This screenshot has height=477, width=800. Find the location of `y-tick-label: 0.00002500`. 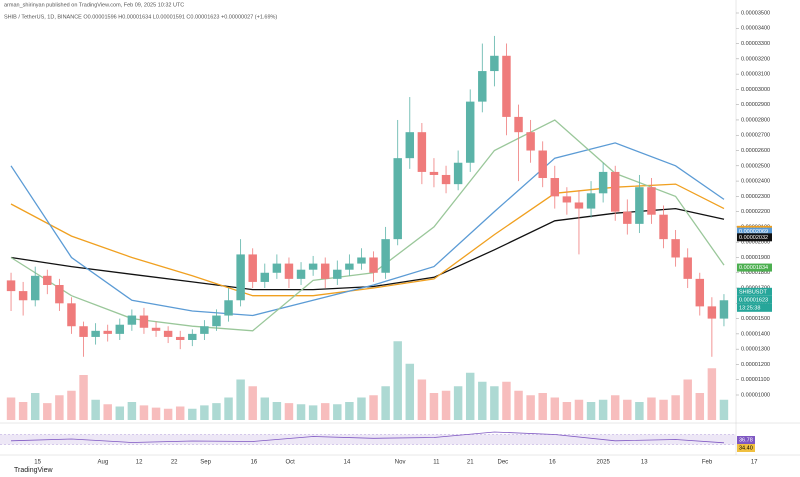

y-tick-label: 0.00002500 is located at coordinates (755, 166).